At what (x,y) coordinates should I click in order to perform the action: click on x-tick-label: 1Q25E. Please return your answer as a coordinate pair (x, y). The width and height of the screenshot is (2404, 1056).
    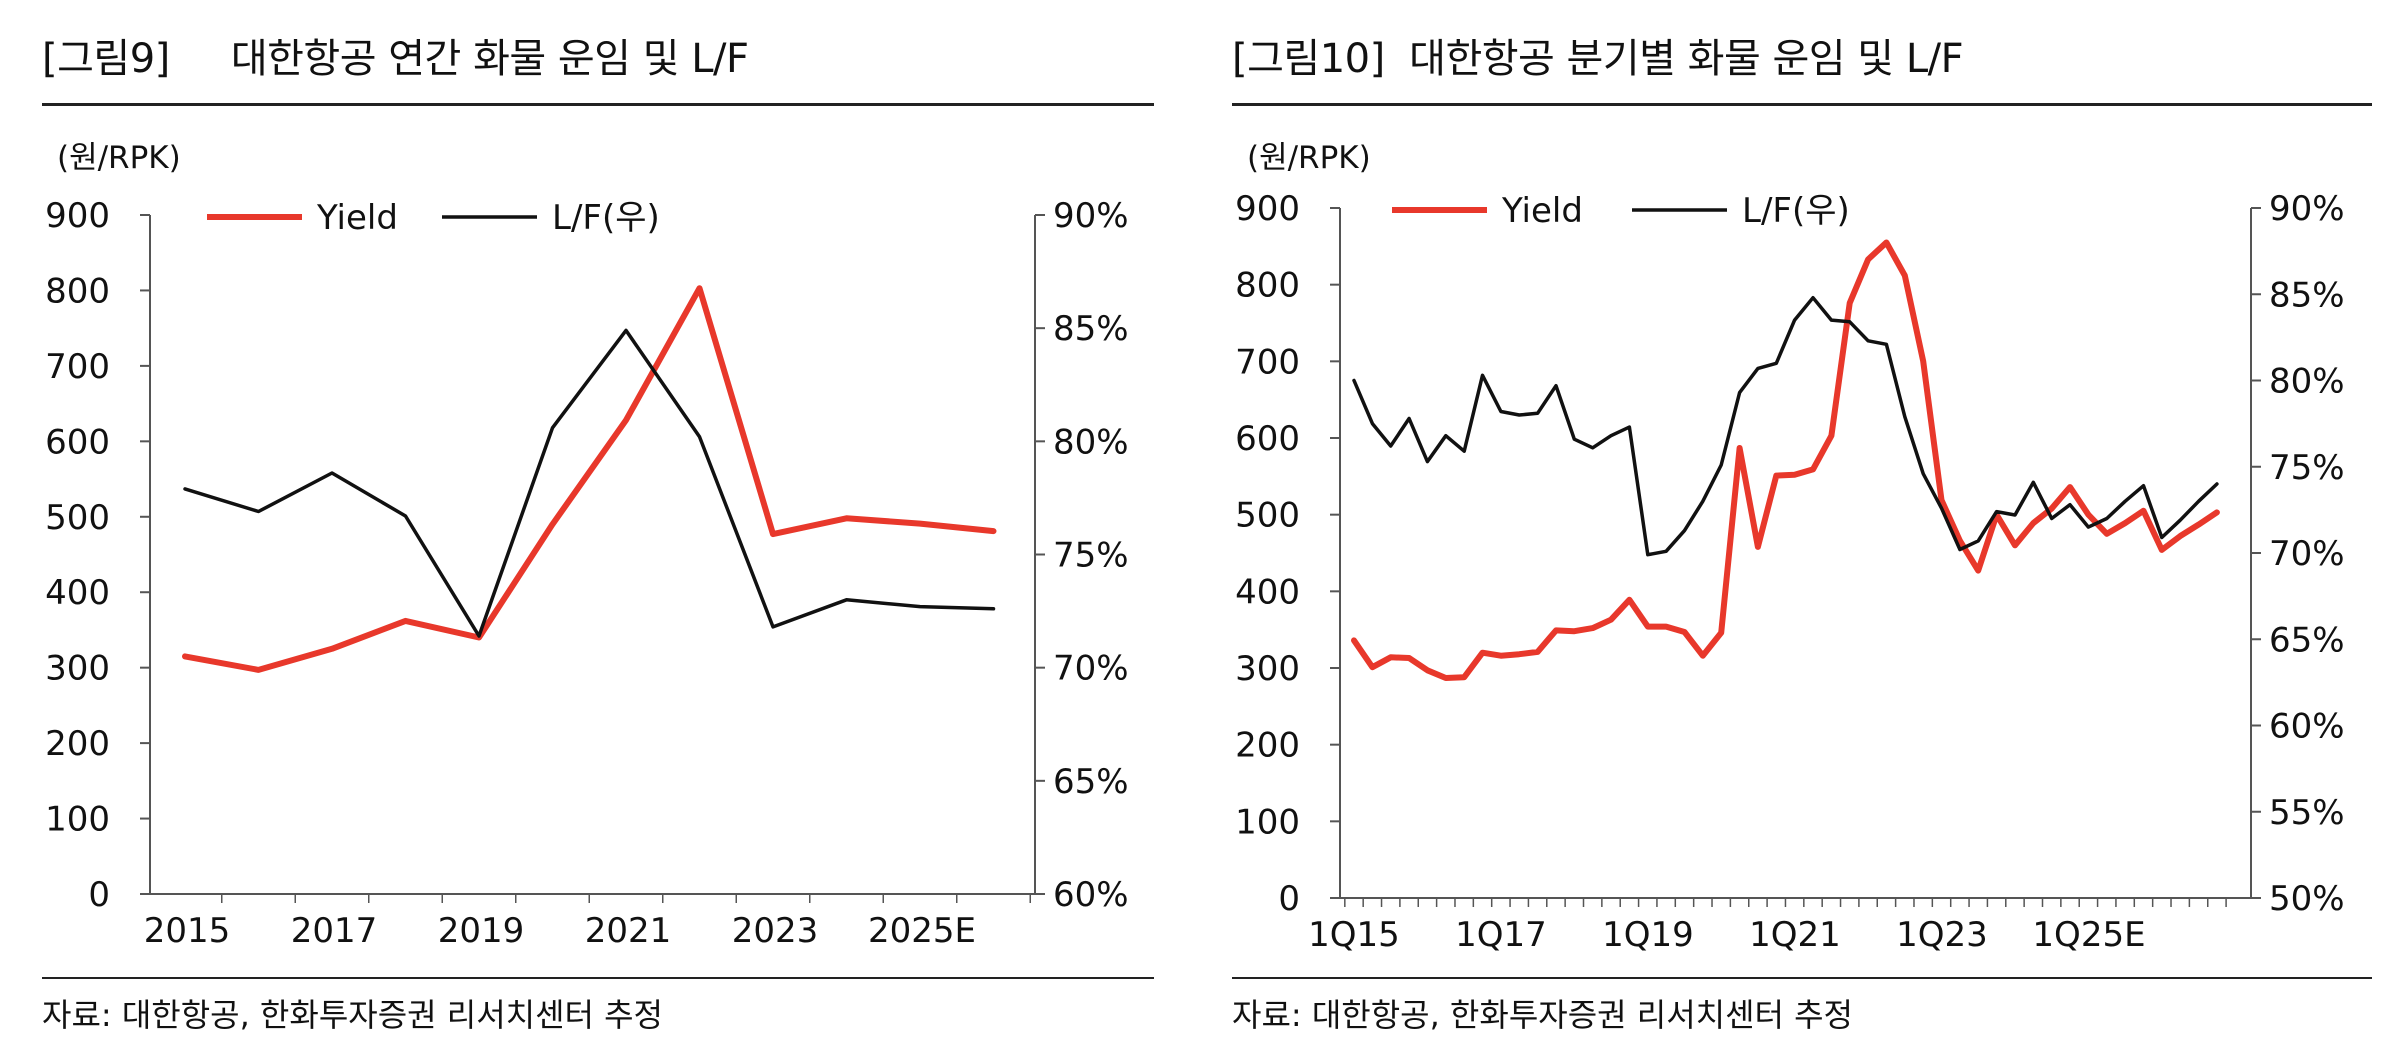
    Looking at the image, I should click on (2088, 935).